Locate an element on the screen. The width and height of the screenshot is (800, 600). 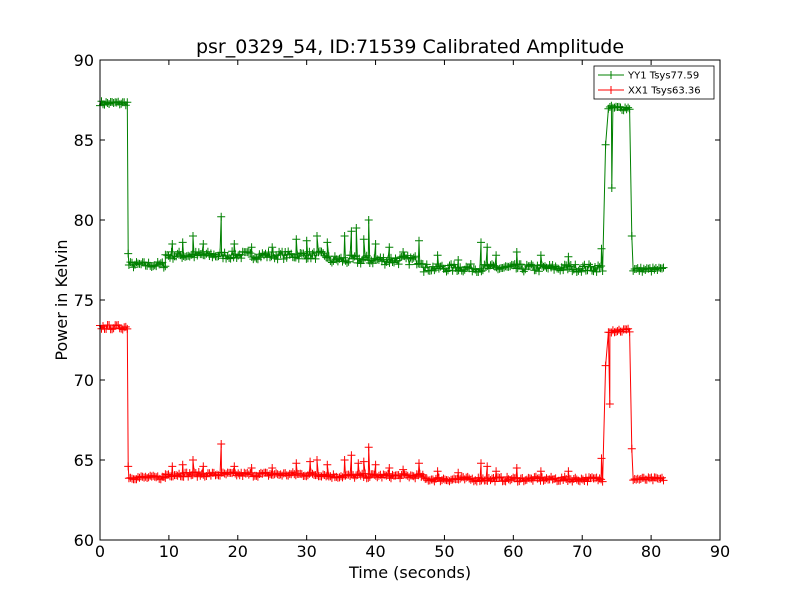
x-tick-label-40: 40 is located at coordinates (375, 551).